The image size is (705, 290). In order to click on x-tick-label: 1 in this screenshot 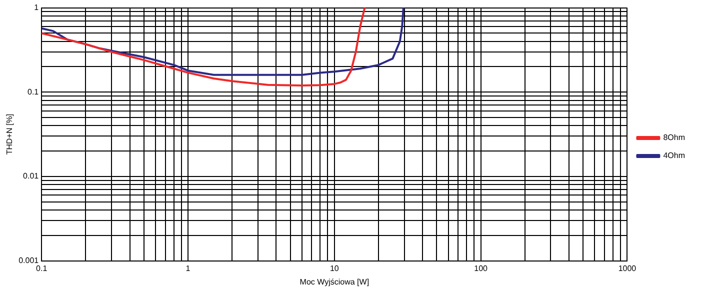, I will do `click(188, 268)`.